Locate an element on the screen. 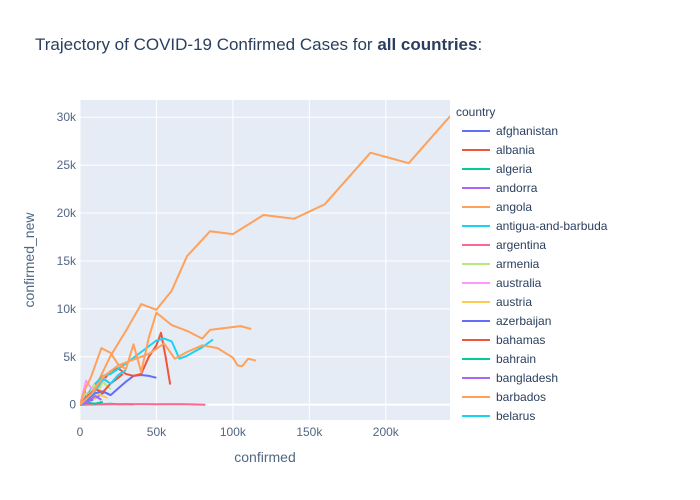 The height and width of the screenshot is (500, 700). legend-item-antigua-and-barbuda: antigua-and-barbuda is located at coordinates (535, 226).